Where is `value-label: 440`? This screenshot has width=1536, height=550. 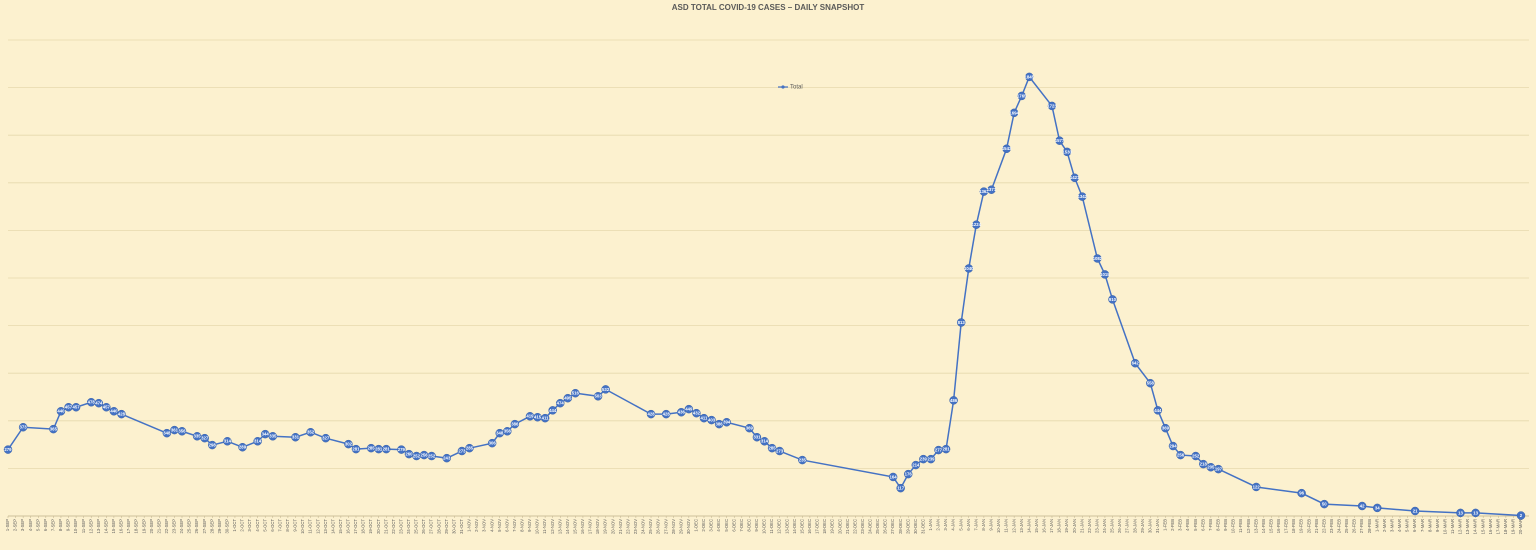
value-label: 440 is located at coordinates (114, 411).